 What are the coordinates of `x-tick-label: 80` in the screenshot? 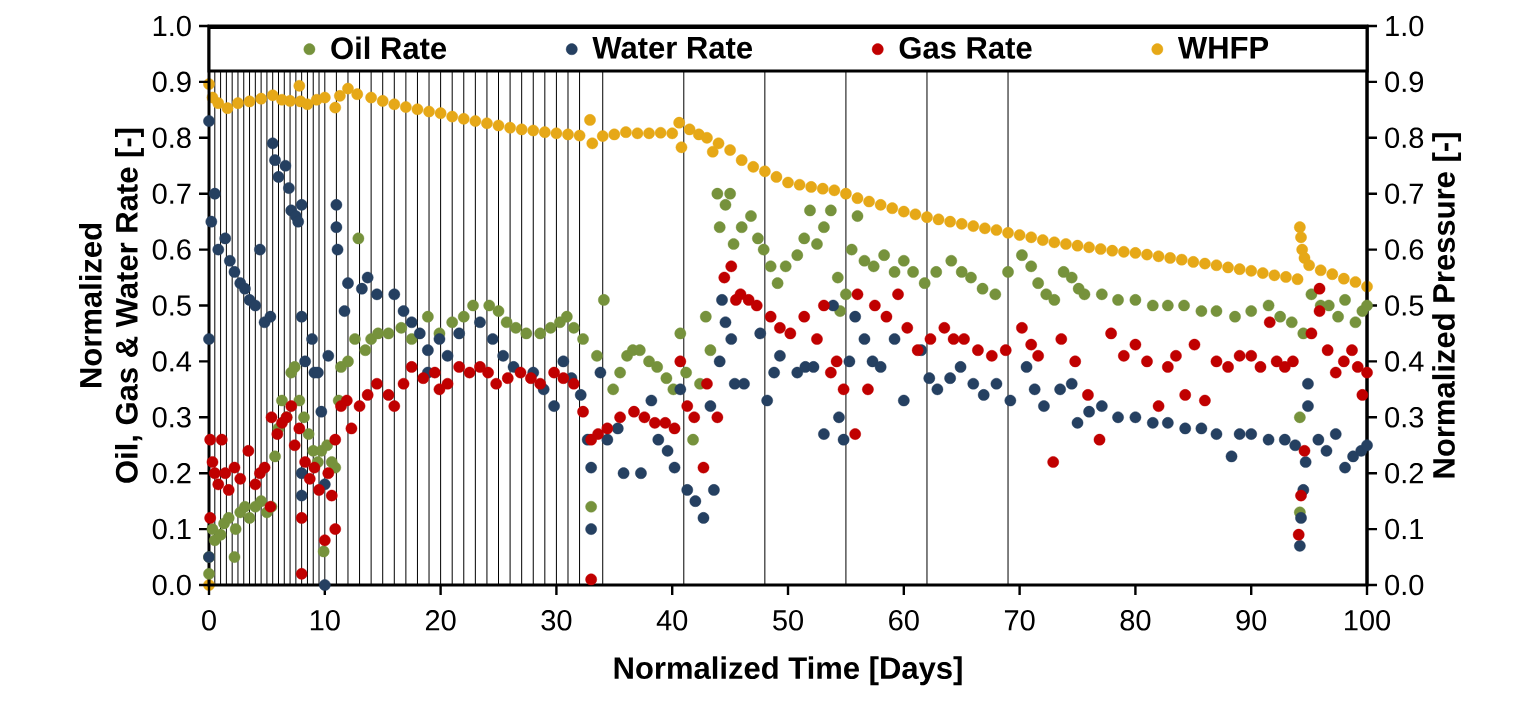 It's located at (1135, 620).